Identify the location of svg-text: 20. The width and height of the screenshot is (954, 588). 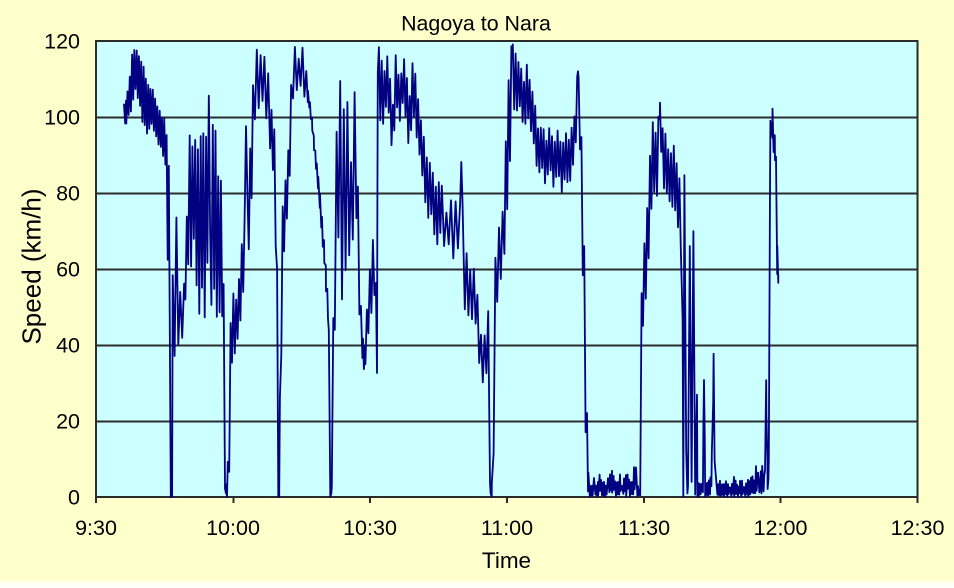
(68, 422).